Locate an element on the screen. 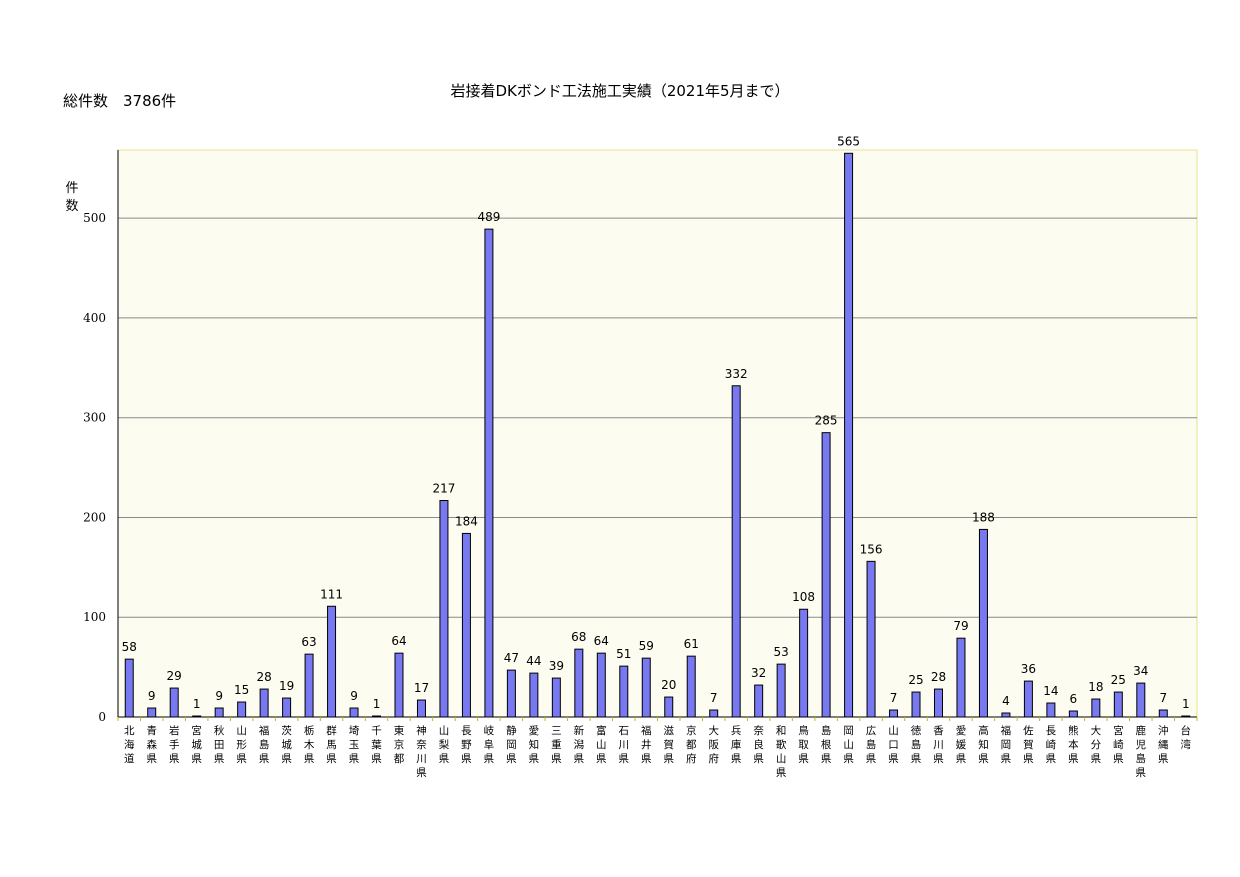  x-category-label: 愛知県 is located at coordinates (534, 744).